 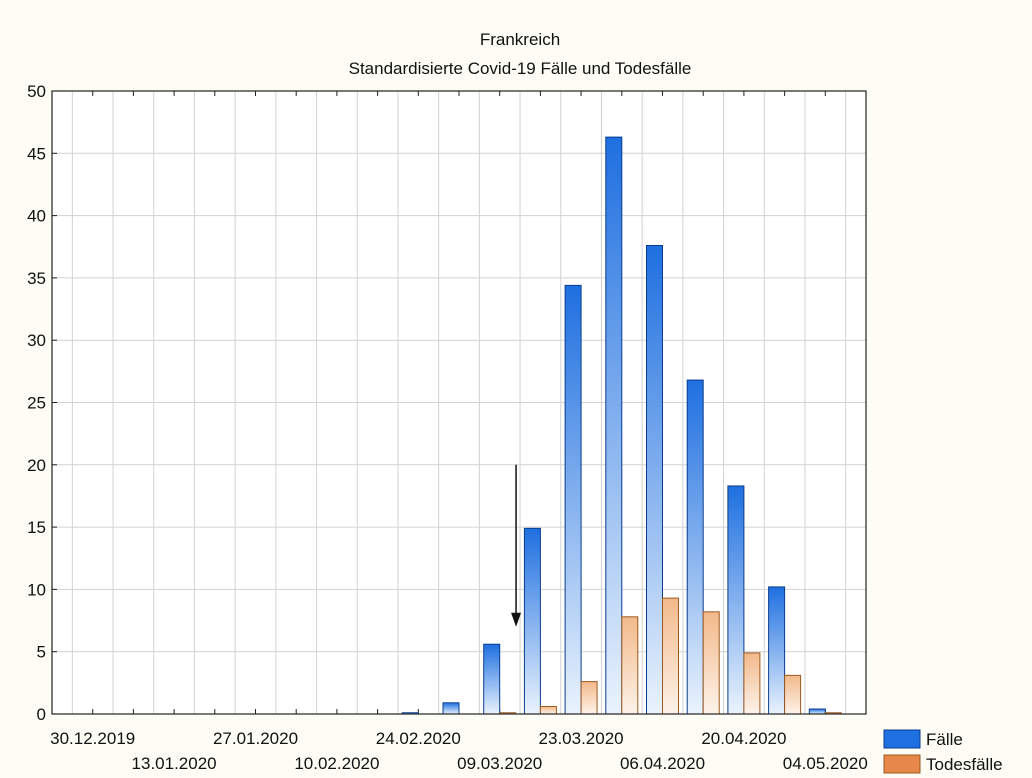 I want to click on y-tick-label: 5, so click(x=41, y=652).